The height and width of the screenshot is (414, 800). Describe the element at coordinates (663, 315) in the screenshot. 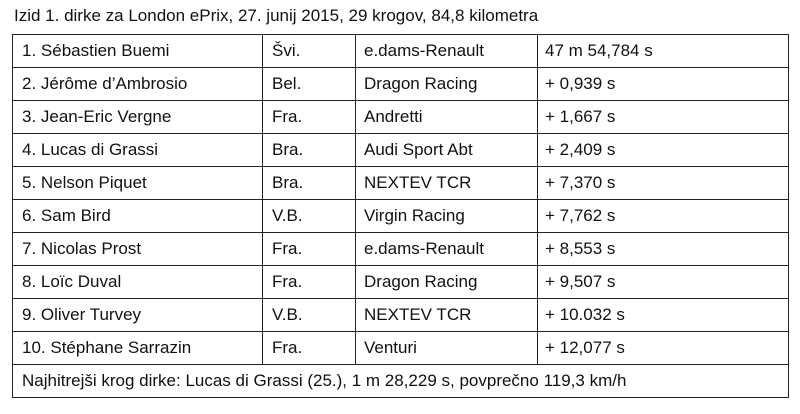

I see `time-cell: + 10.032 s` at that location.